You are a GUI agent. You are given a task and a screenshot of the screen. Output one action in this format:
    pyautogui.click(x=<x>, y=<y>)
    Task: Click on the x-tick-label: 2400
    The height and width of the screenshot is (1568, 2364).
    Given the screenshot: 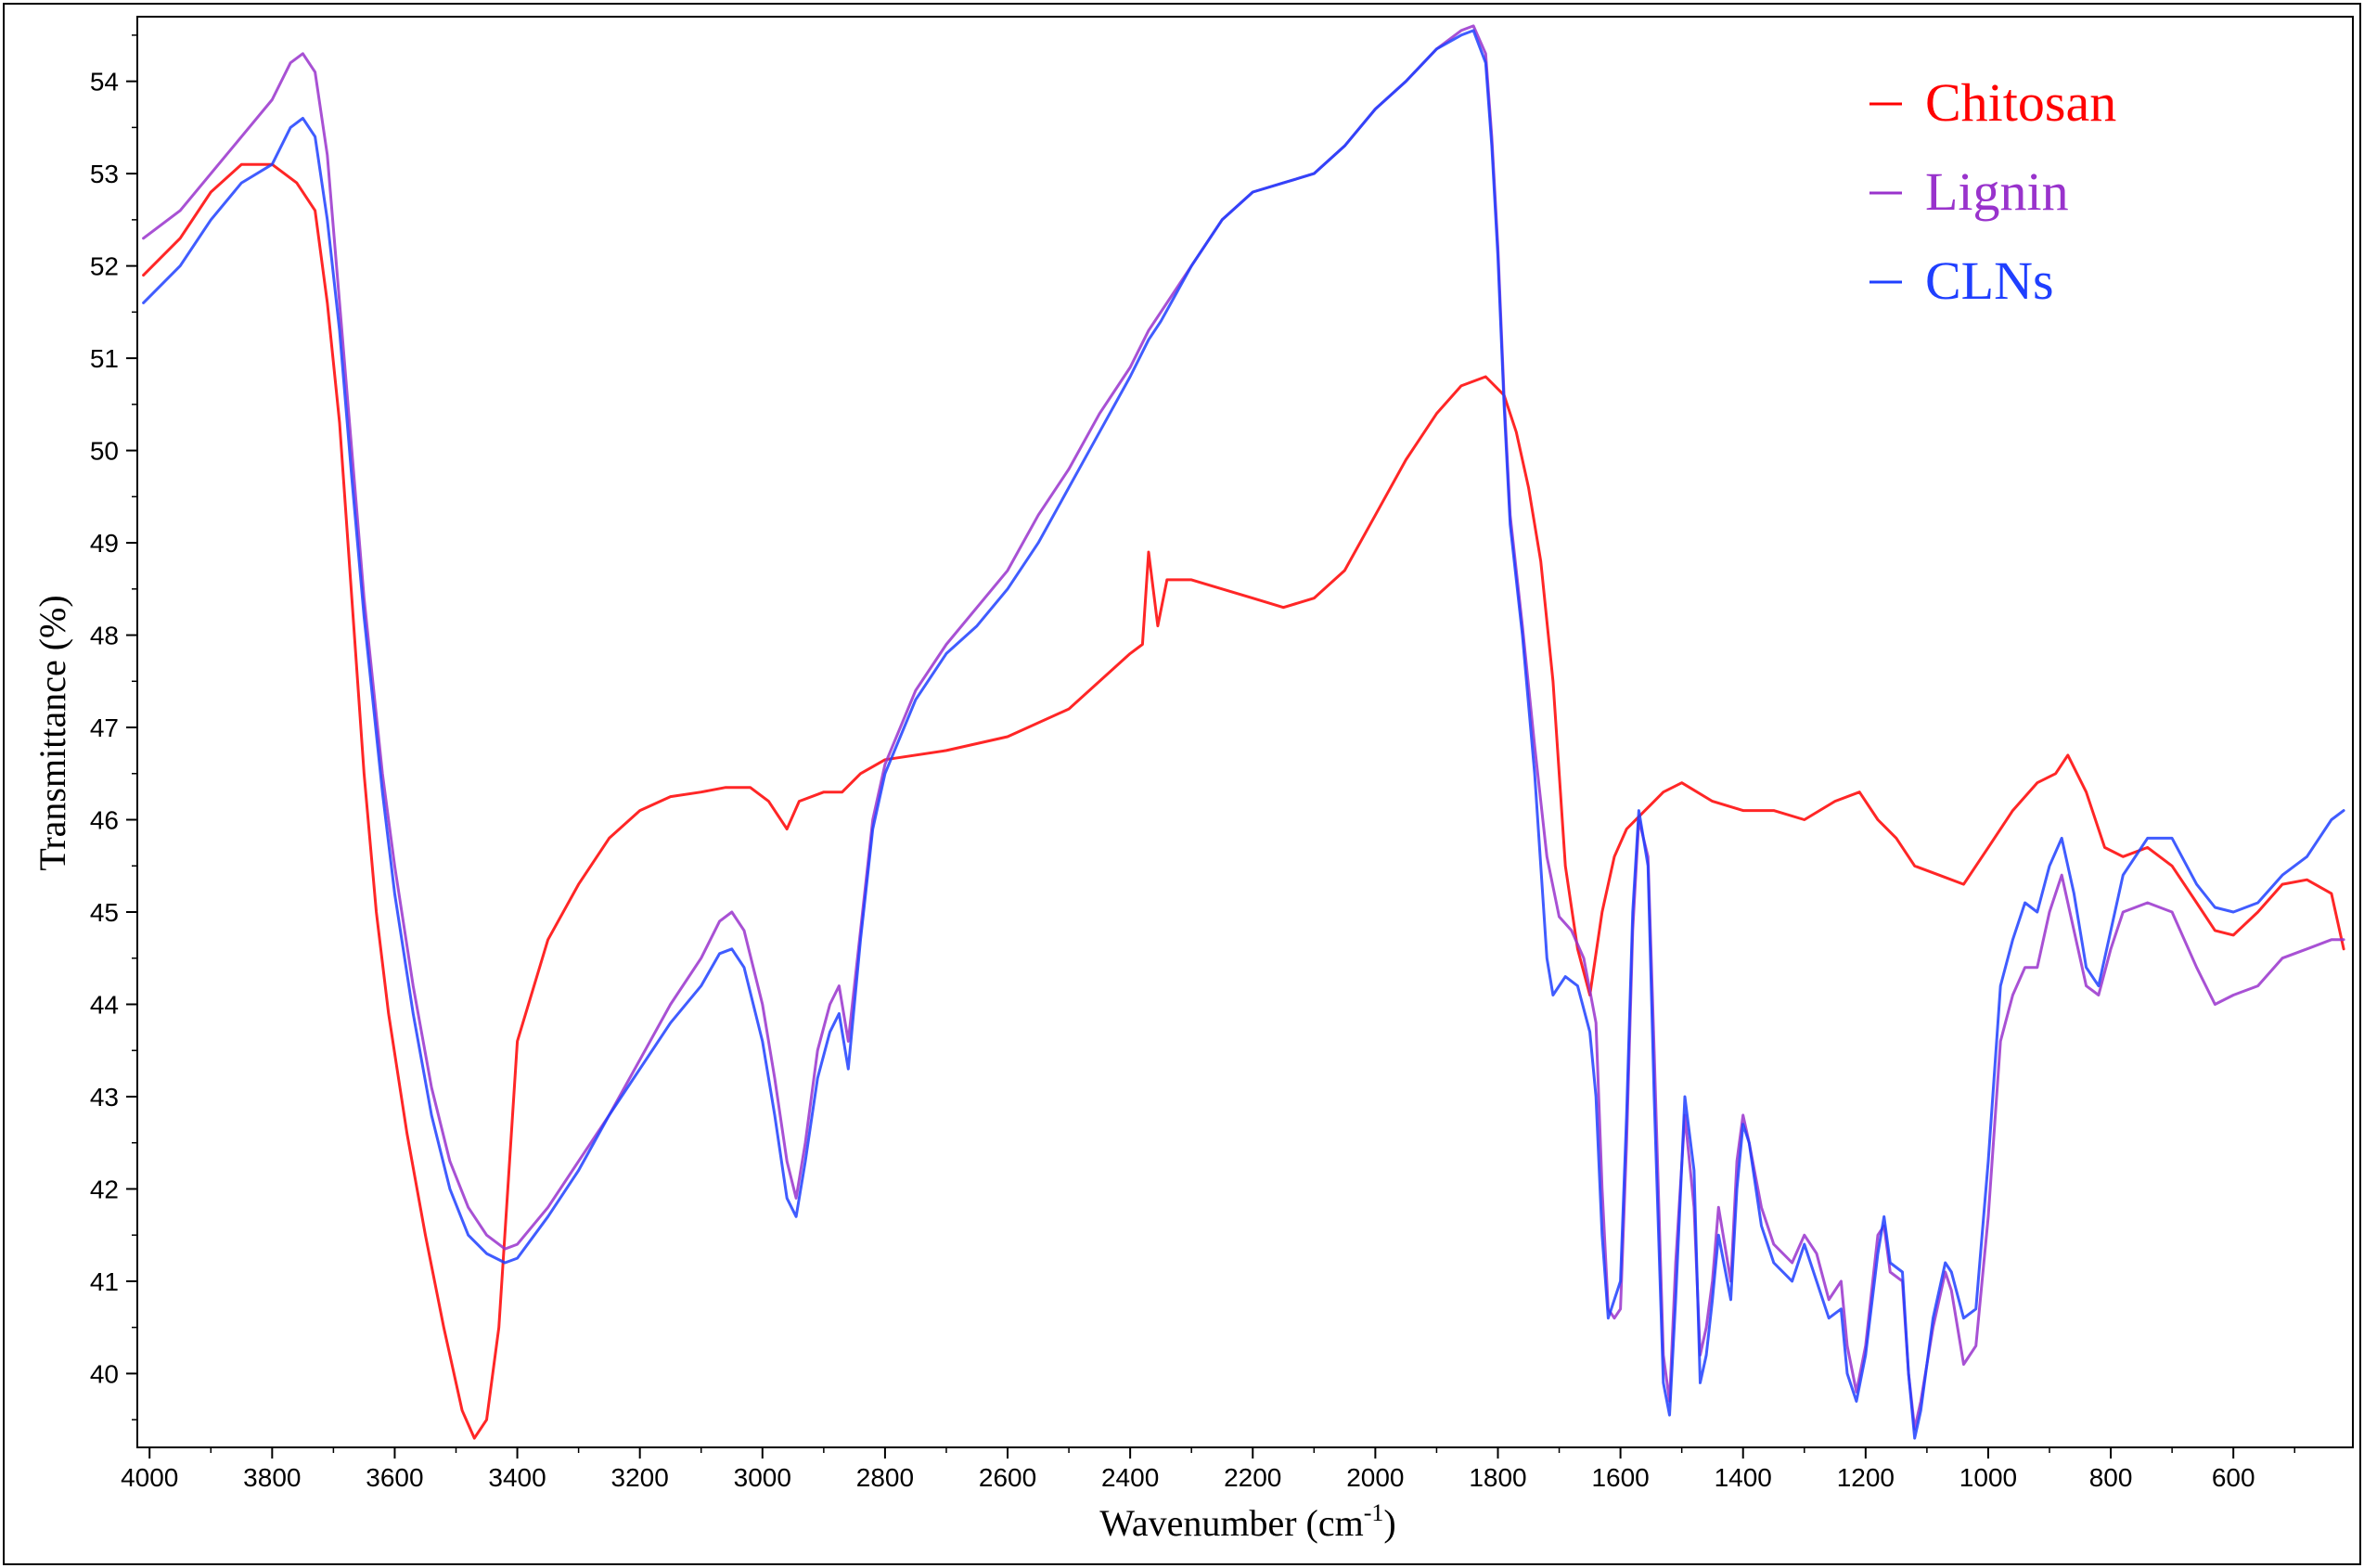 What is the action you would take?
    pyautogui.click(x=1130, y=1478)
    